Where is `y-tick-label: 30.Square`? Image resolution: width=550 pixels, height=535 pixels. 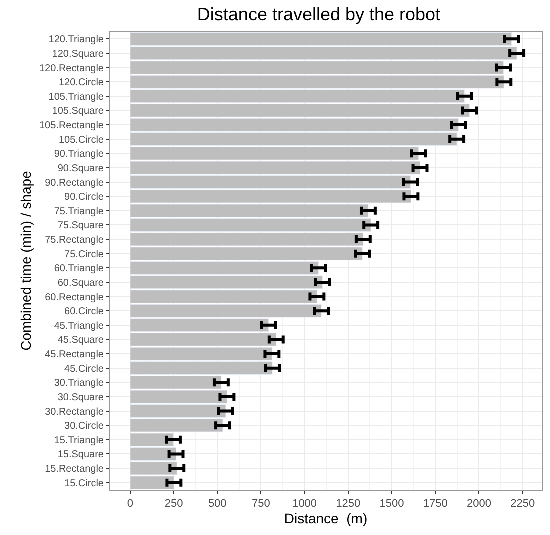
y-tick-label: 30.Square is located at coordinates (81, 398).